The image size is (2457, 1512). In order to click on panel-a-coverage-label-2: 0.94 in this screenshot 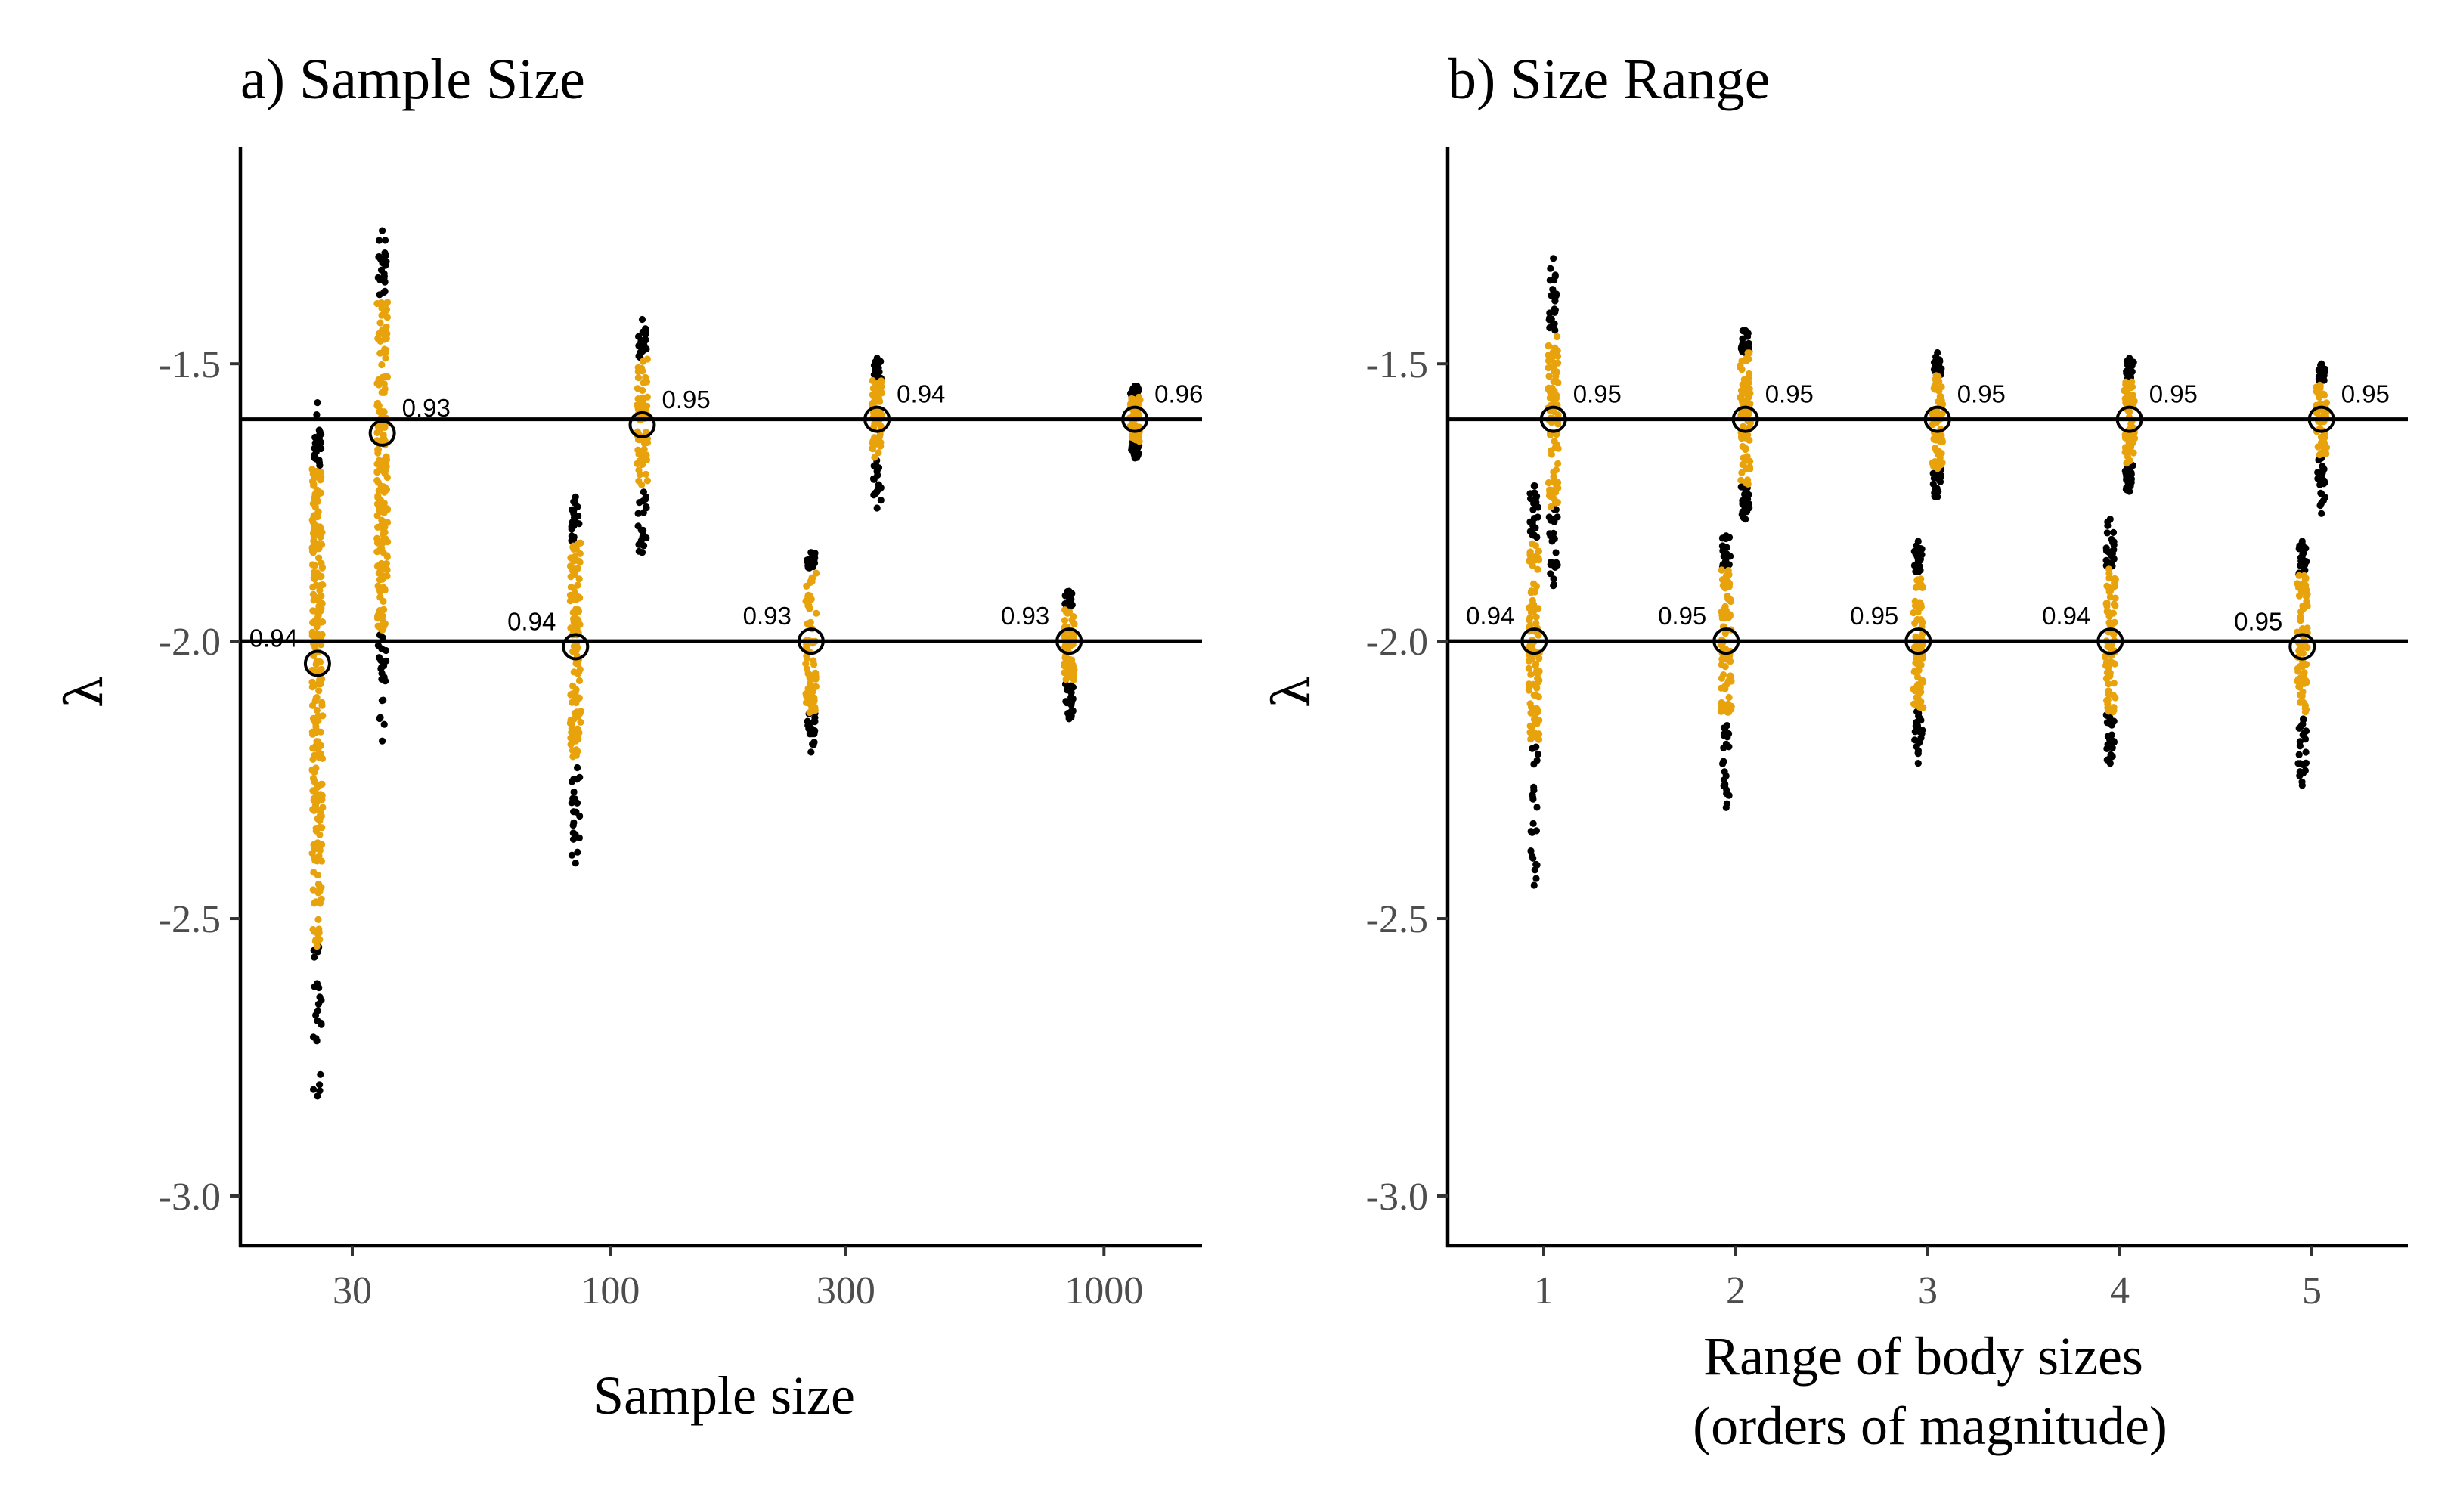, I will do `click(531, 621)`.